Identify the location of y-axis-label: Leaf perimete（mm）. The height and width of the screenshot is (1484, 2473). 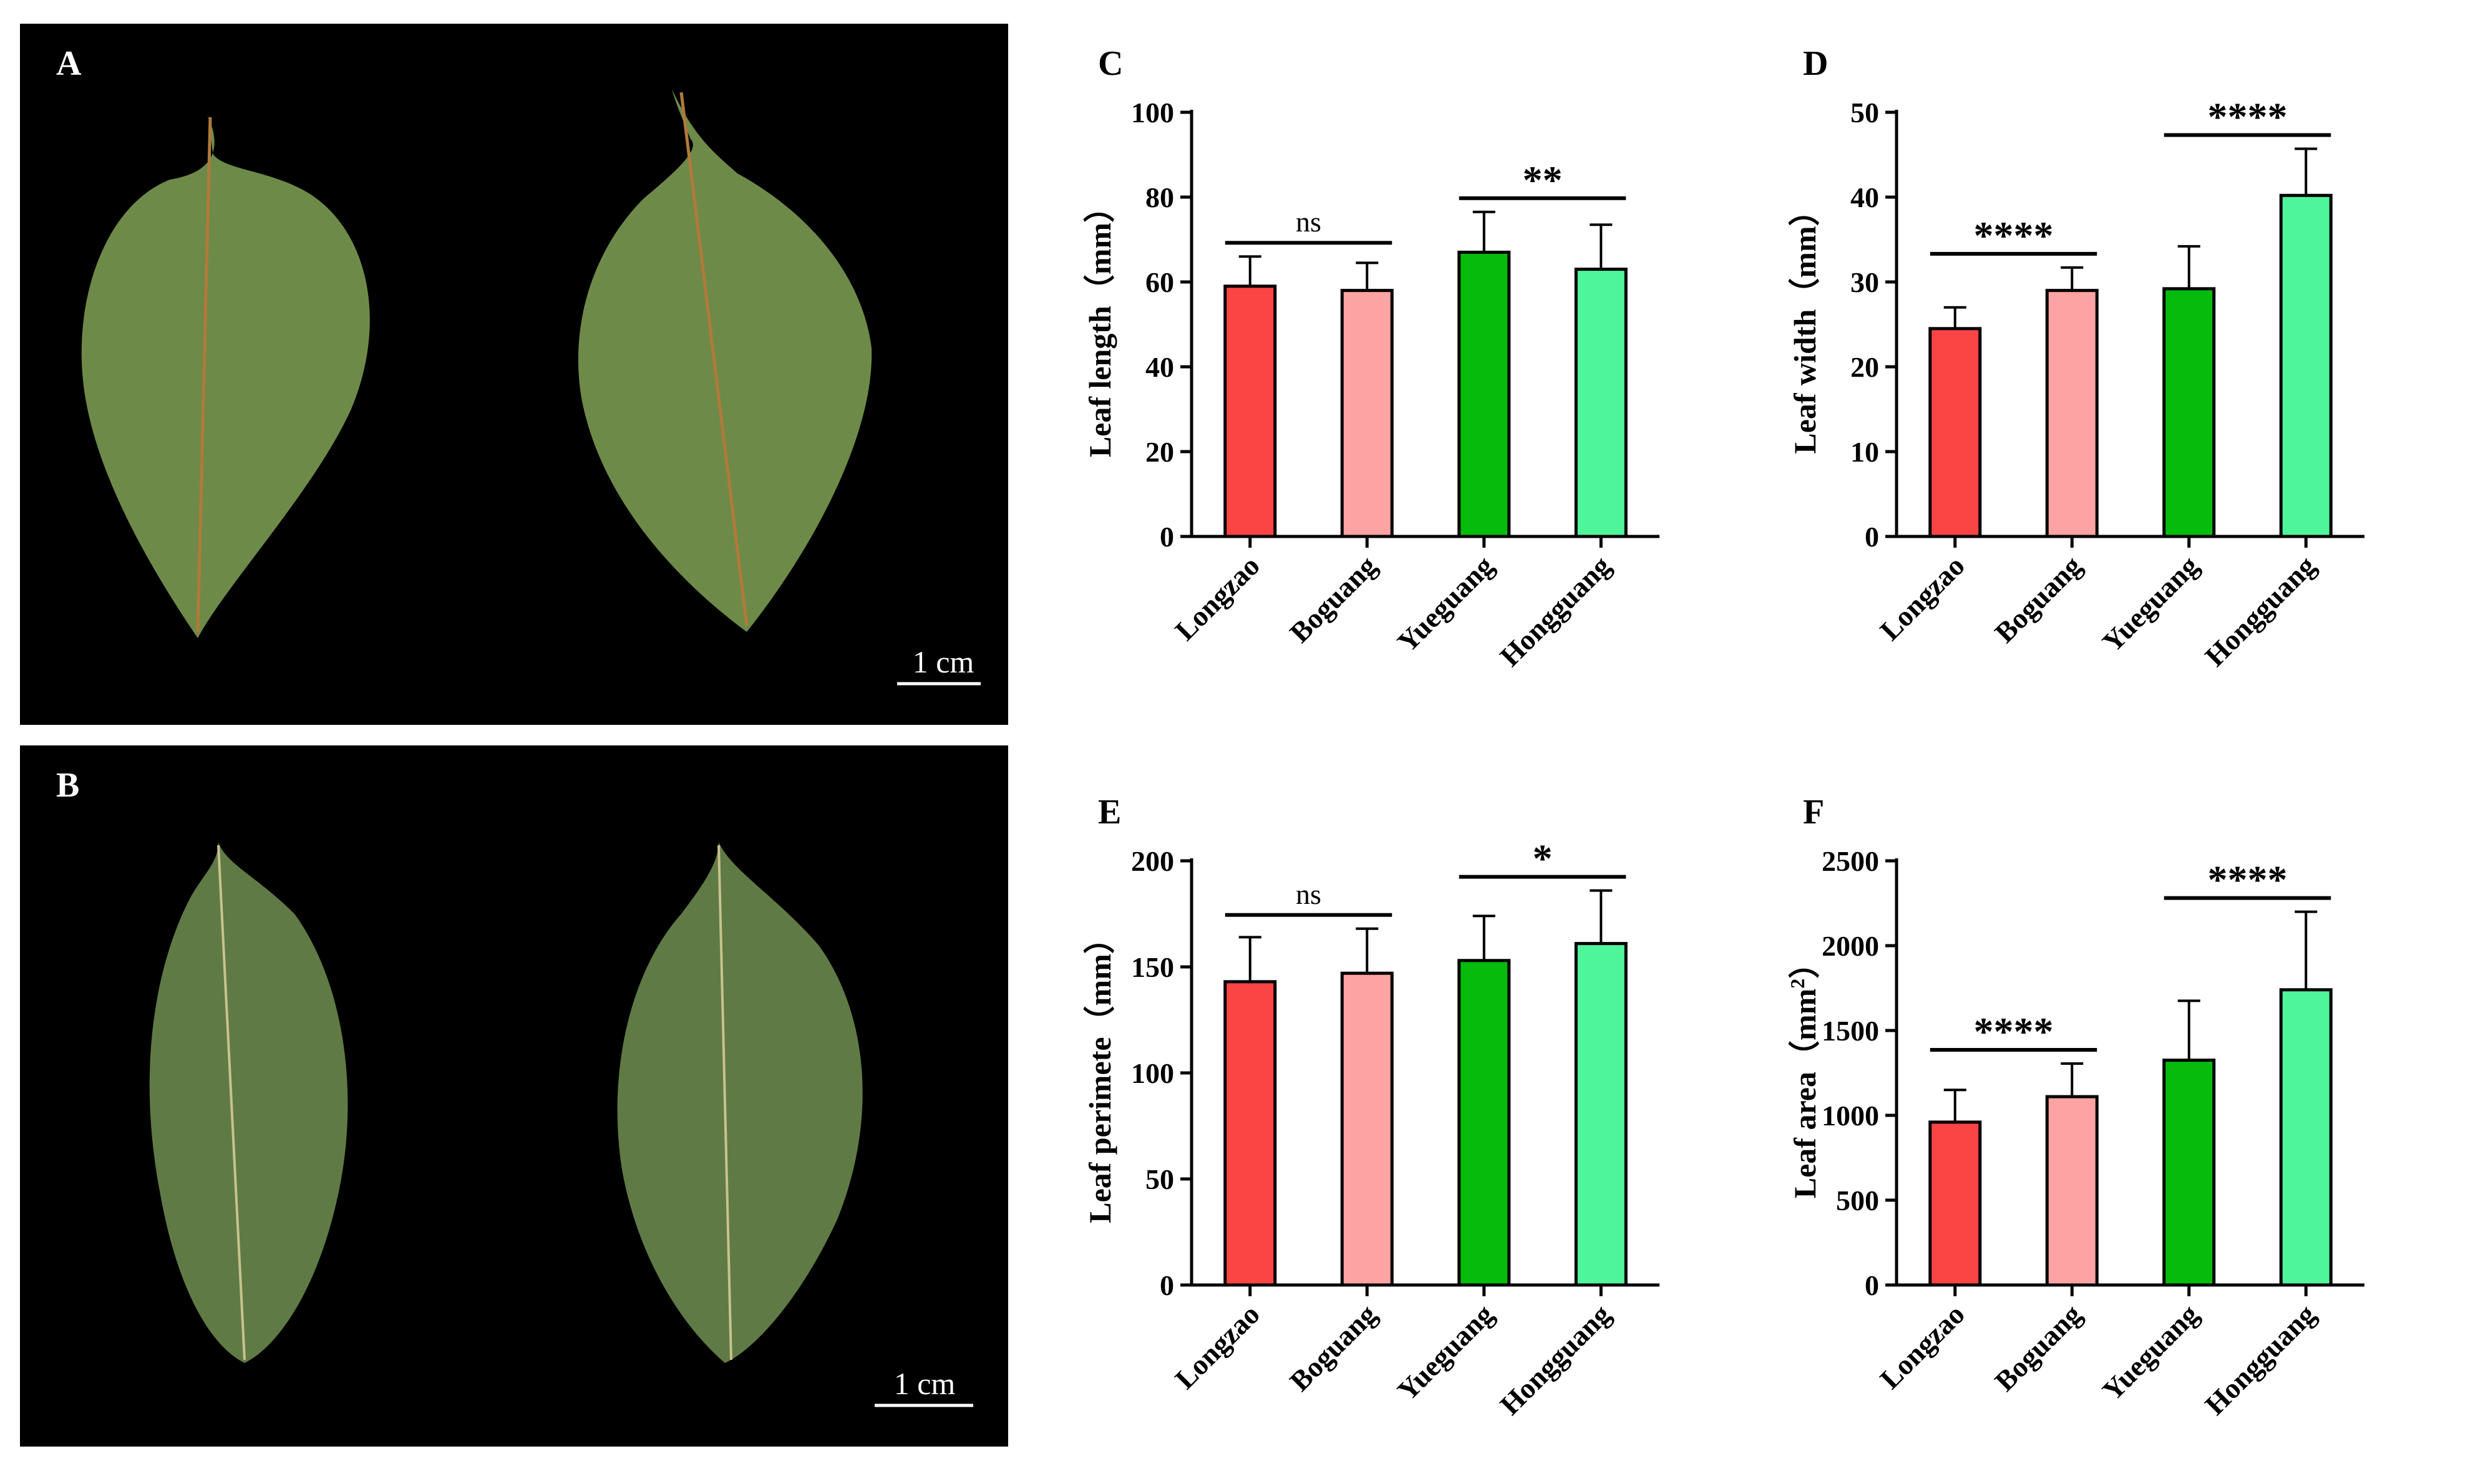
(1100, 1073).